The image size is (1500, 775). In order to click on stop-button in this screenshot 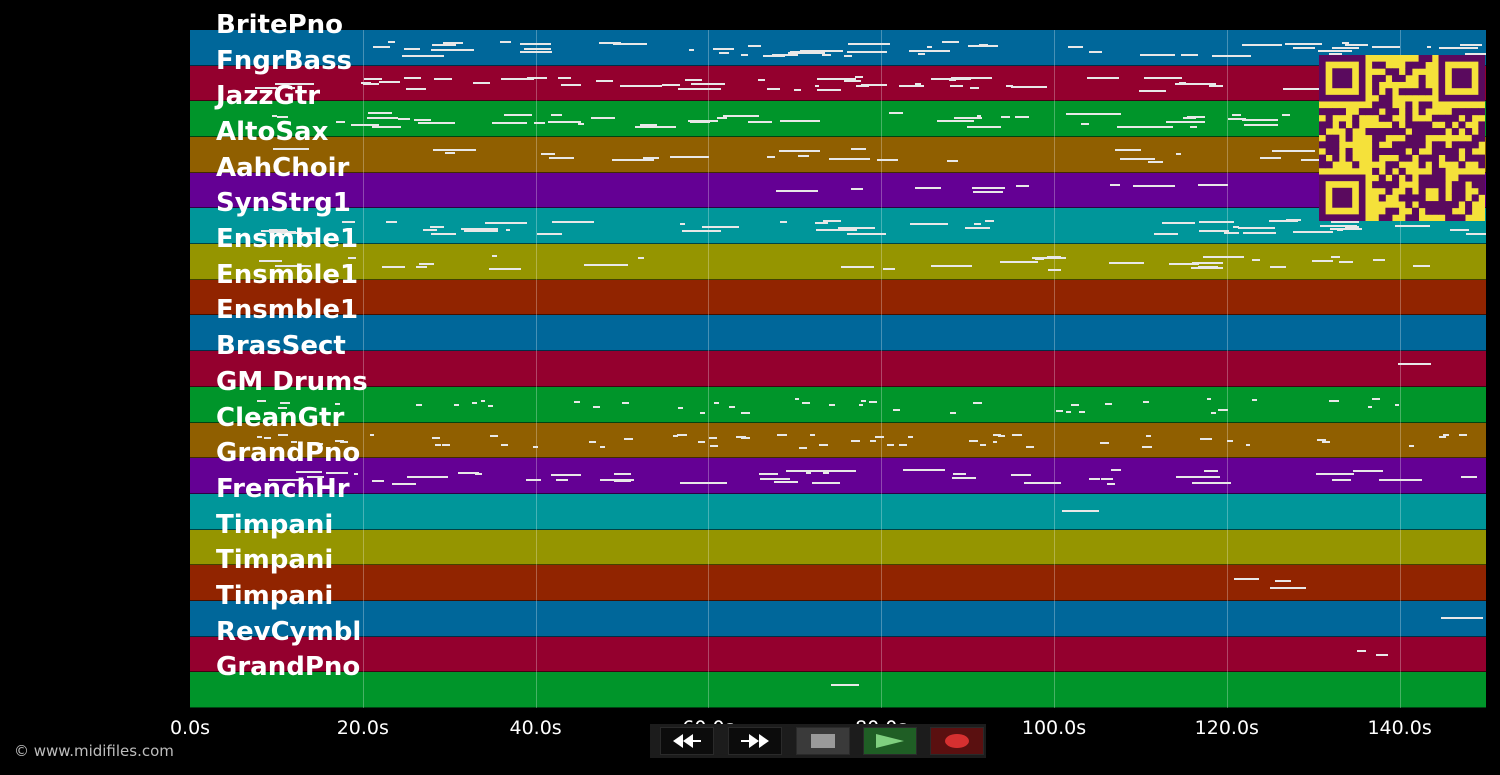, I will do `click(823, 741)`.